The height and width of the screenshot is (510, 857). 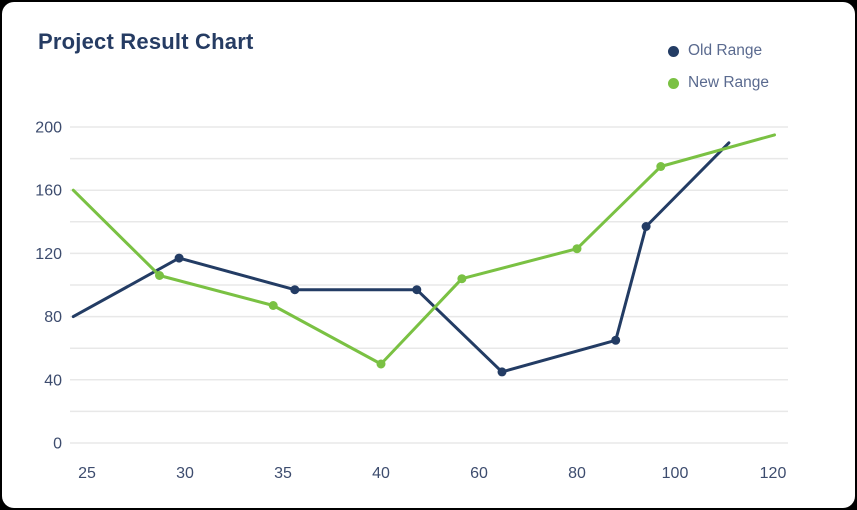 What do you see at coordinates (773, 473) in the screenshot?
I see `x-axis-tick-label: 120` at bounding box center [773, 473].